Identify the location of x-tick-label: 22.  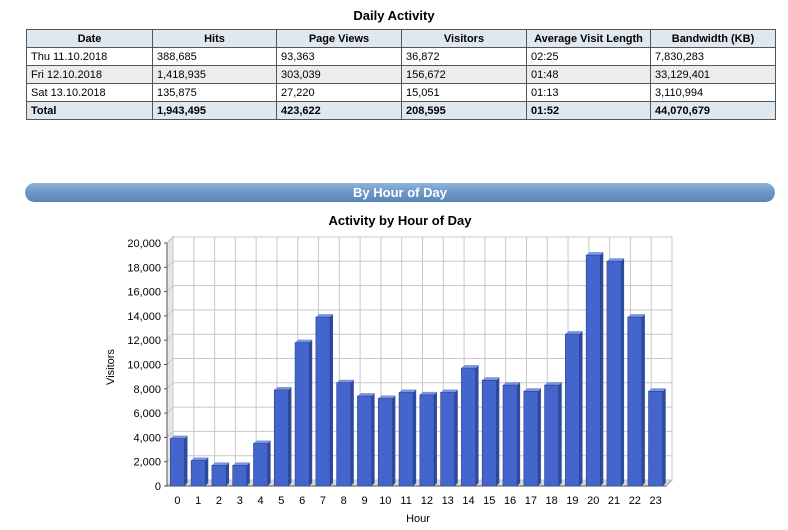
(635, 501).